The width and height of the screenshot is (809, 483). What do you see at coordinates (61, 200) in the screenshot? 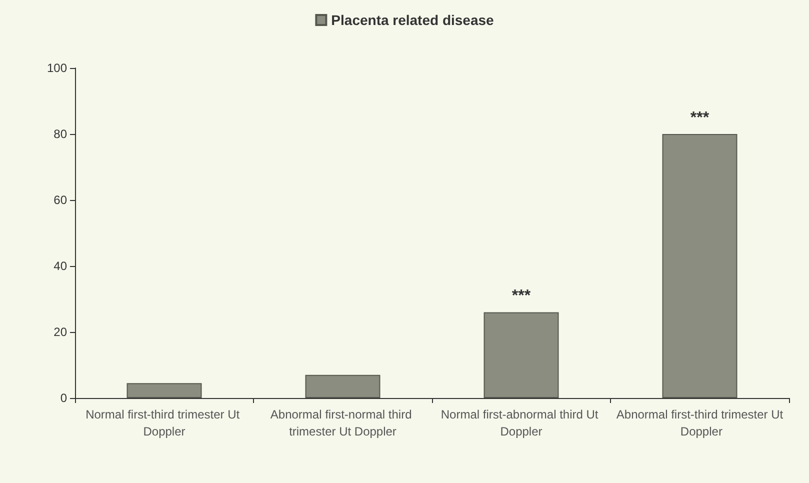
I see `y-tick-label: 60` at bounding box center [61, 200].